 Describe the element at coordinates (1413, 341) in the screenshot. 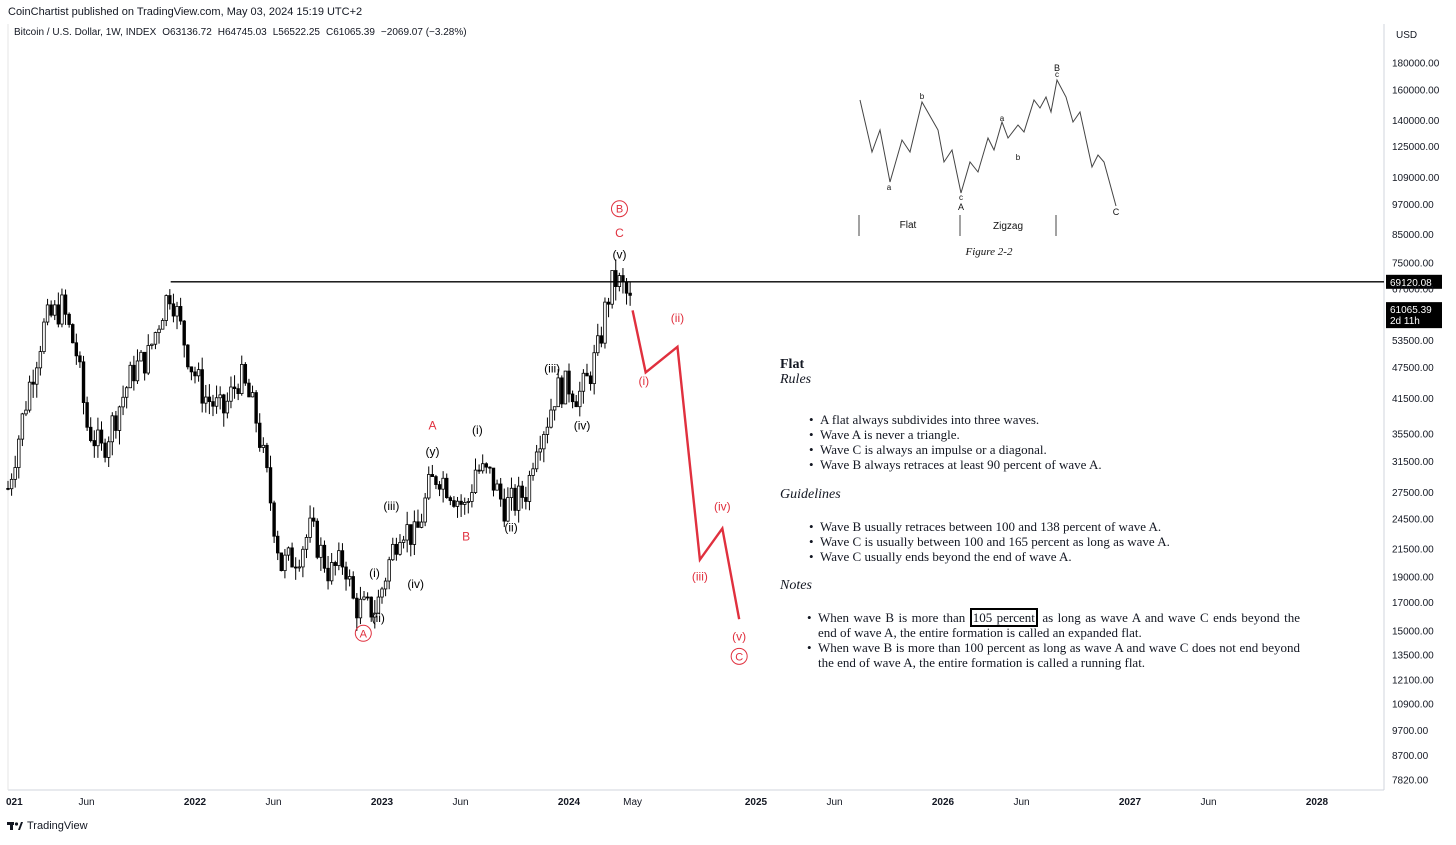

I see `price-tick-label: 53500.00` at that location.